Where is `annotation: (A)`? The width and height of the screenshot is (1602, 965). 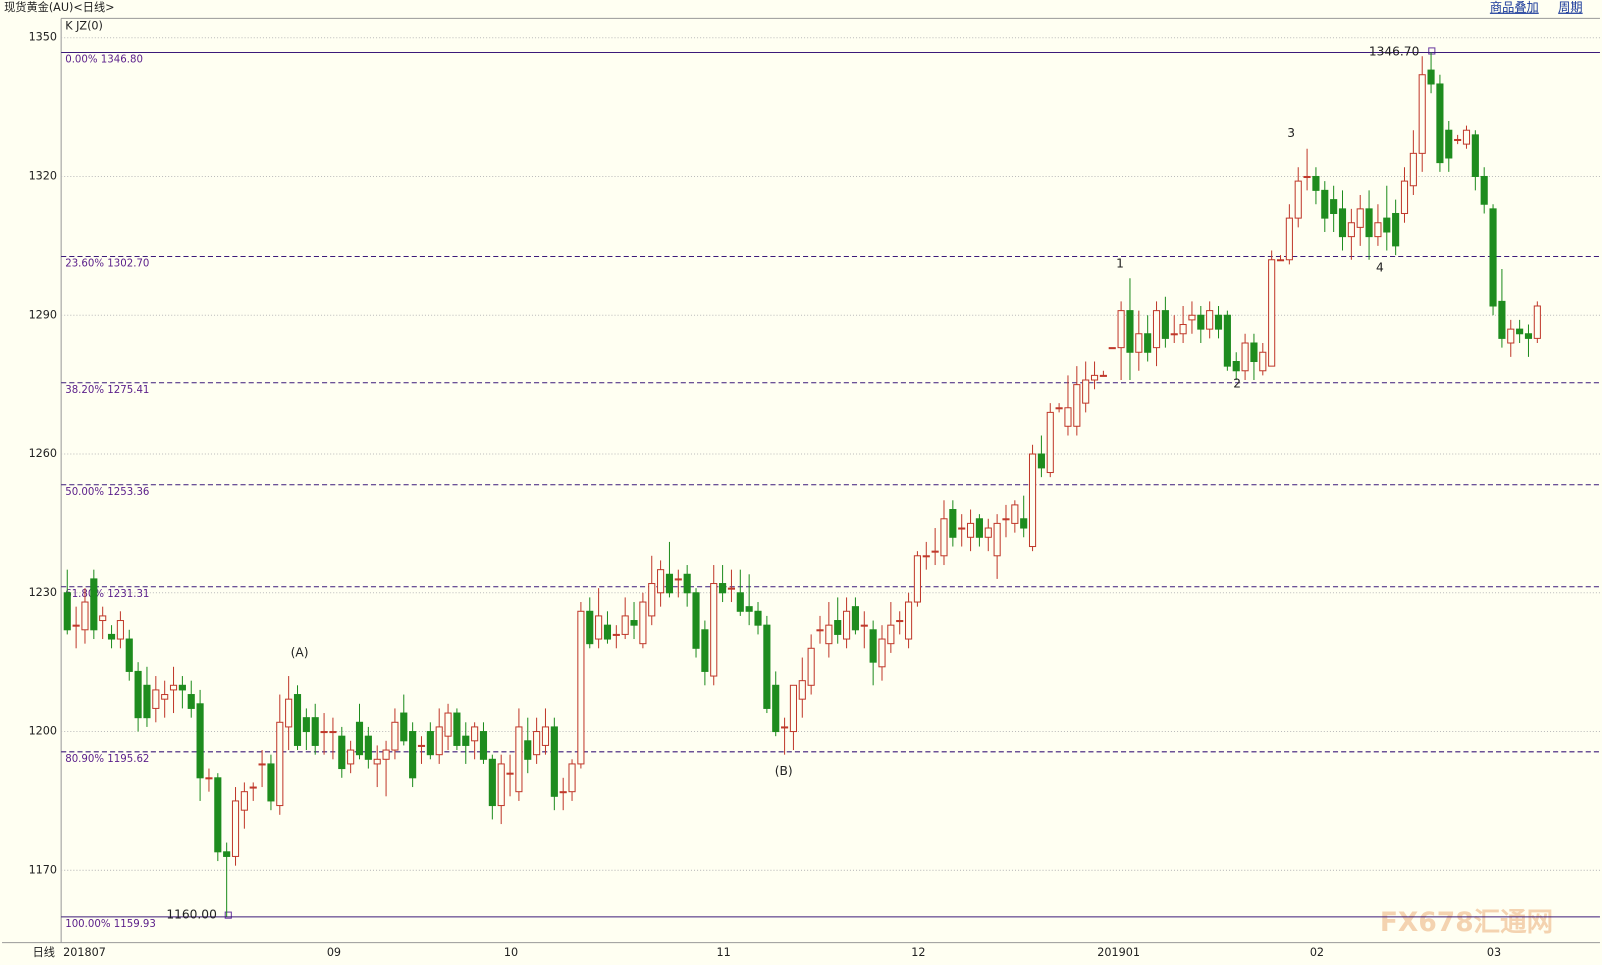 annotation: (A) is located at coordinates (300, 653).